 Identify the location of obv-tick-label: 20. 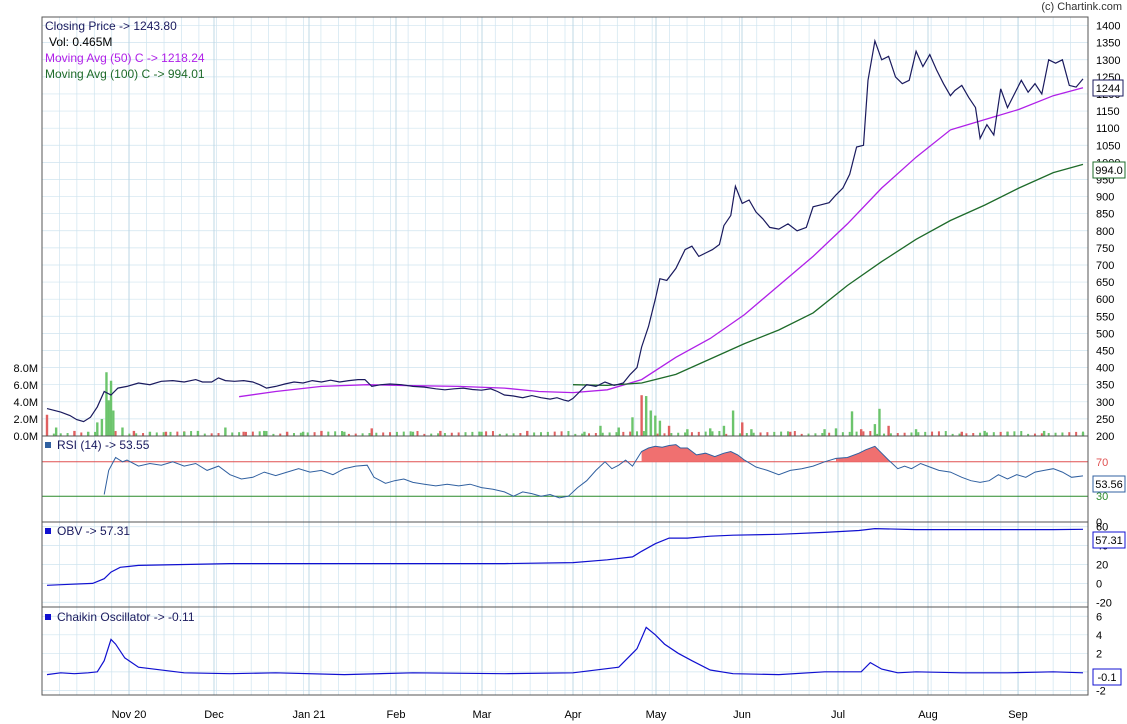
(1102, 566).